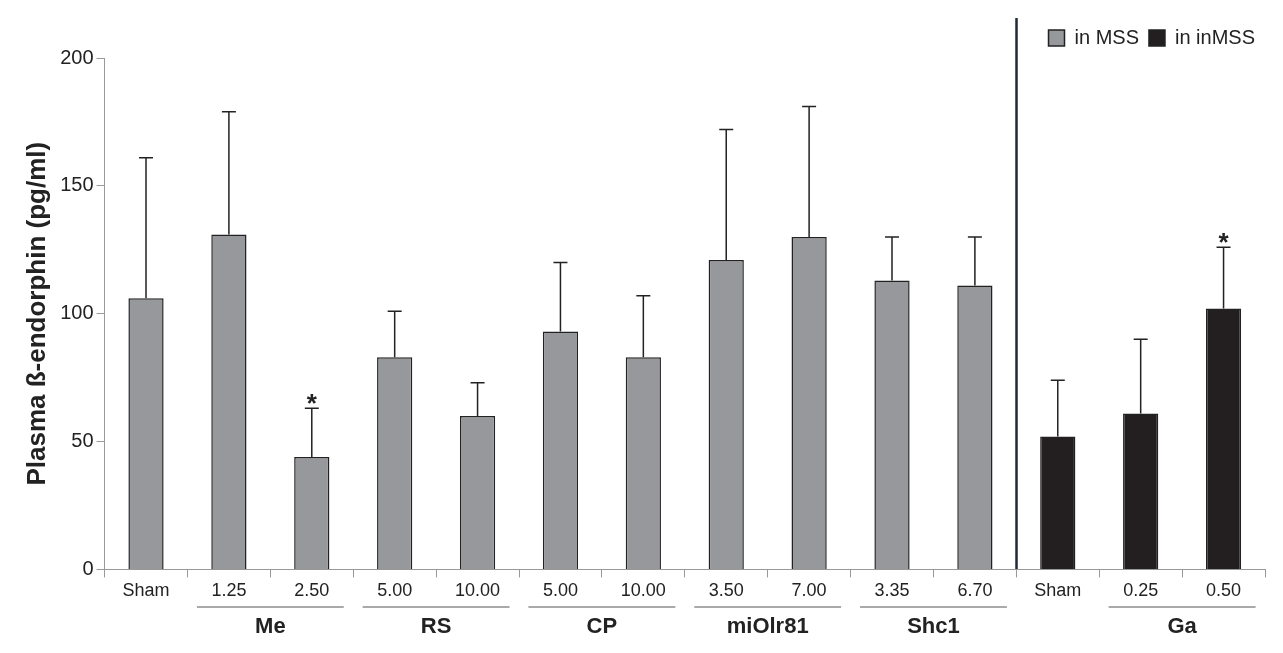 The image size is (1283, 653). Describe the element at coordinates (1224, 590) in the screenshot. I see `x-tick-label: 0.50` at that location.